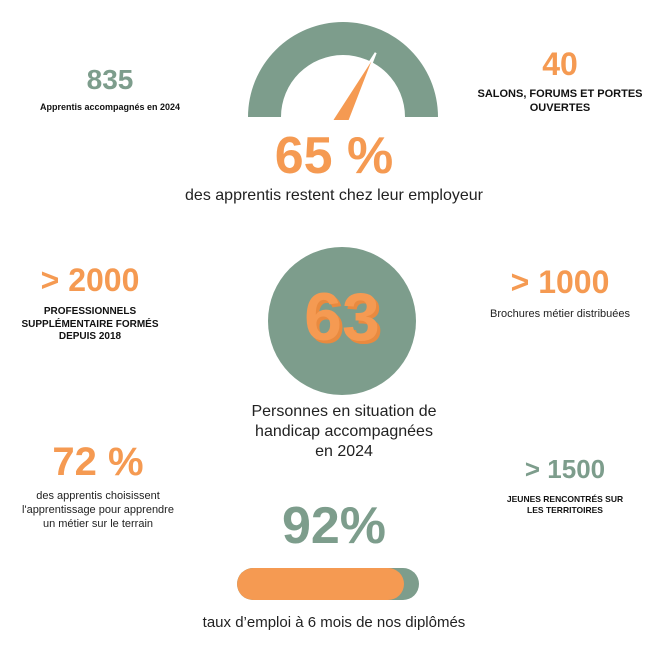 The width and height of the screenshot is (668, 649). I want to click on emploi-progress-track, so click(328, 584).